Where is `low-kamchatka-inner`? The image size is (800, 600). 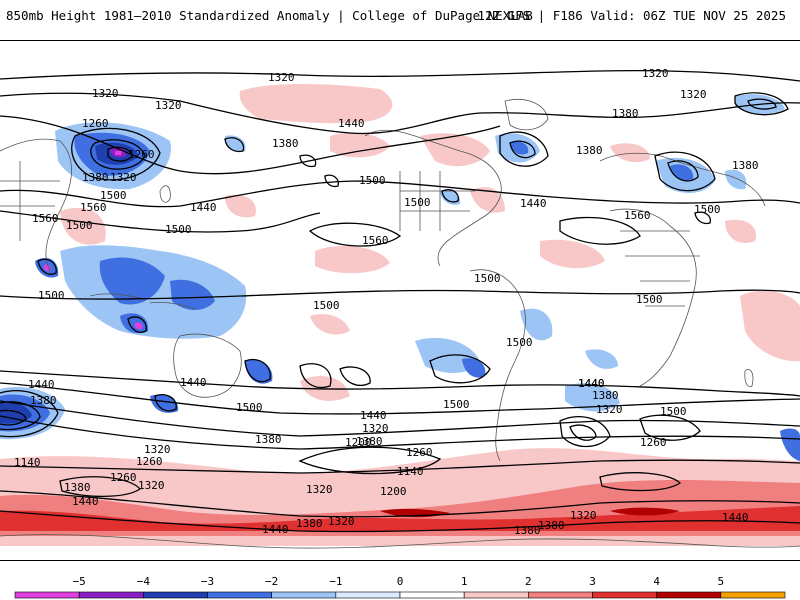 low-kamchatka-inner is located at coordinates (118, 154).